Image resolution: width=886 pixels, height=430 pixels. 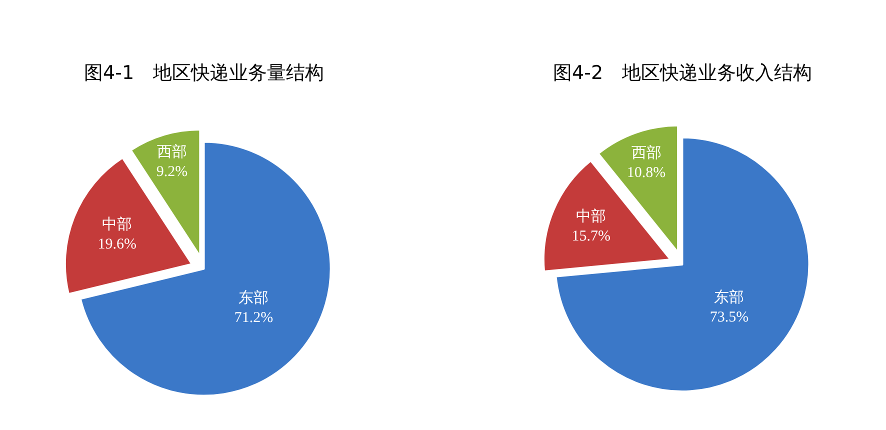 I want to click on chart-title: 图4-1 地区快递业务量结构, so click(x=204, y=73).